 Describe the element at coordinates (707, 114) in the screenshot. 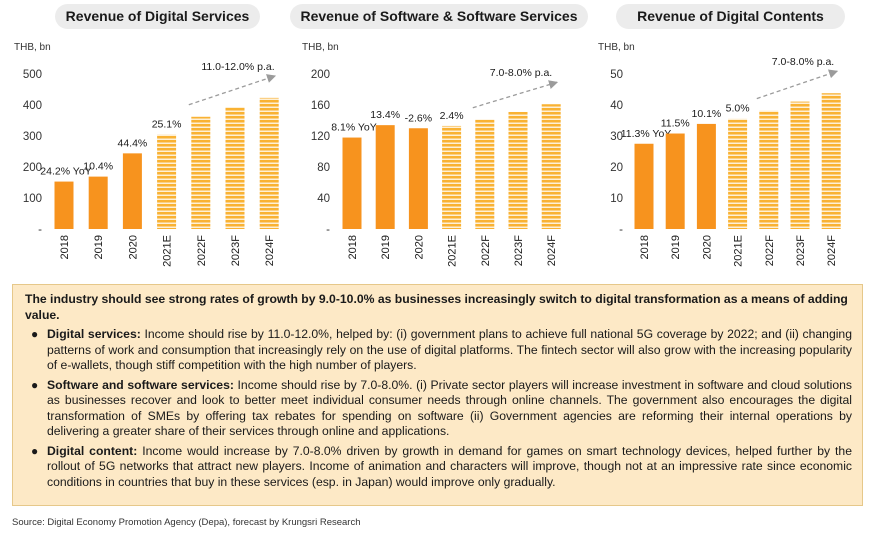

I see `data-label: 10.1%` at that location.